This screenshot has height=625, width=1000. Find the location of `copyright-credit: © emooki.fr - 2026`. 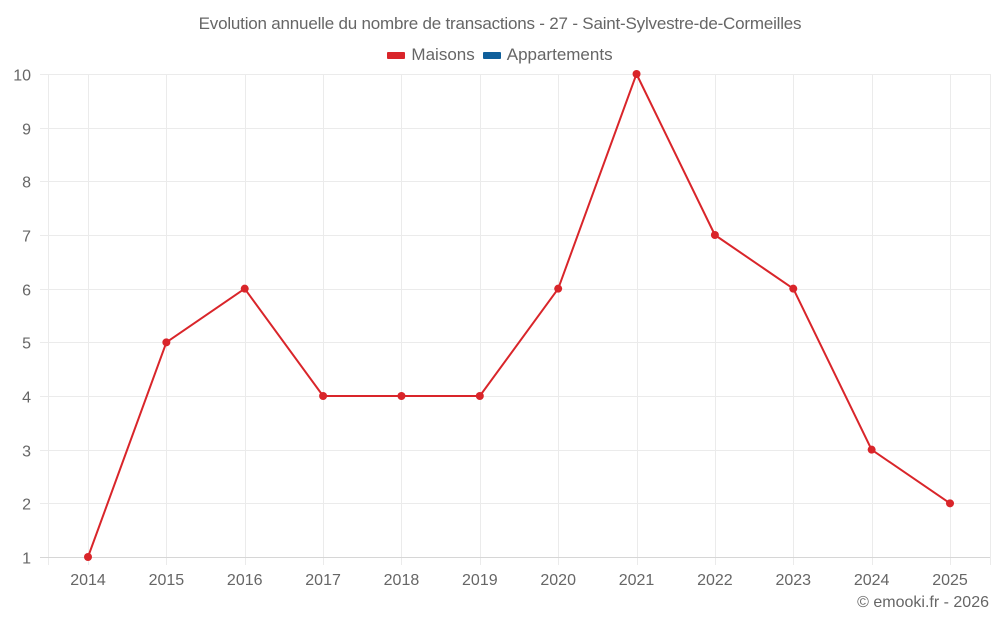

copyright-credit: © emooki.fr - 2026 is located at coordinates (923, 602).